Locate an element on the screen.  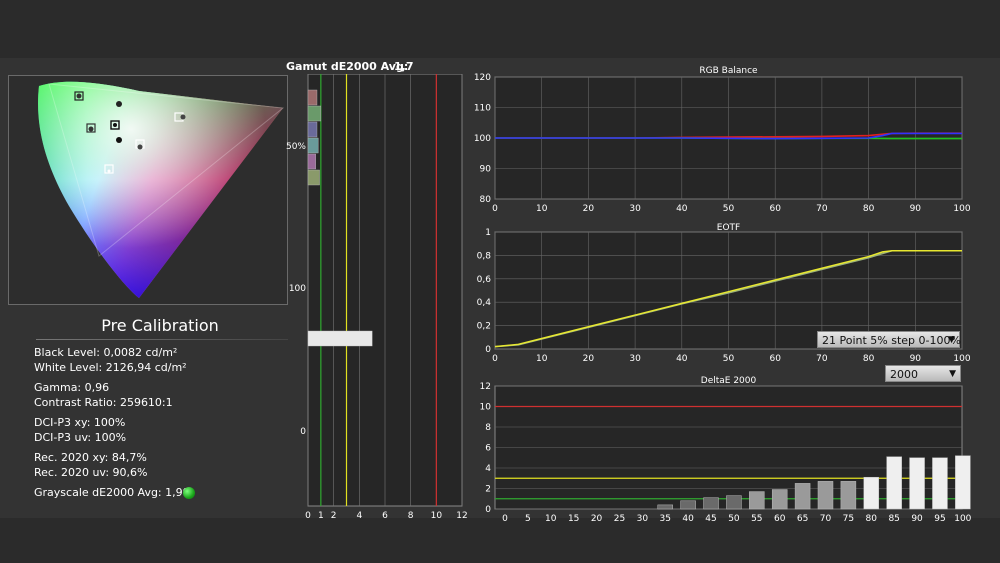
eotf-pattern-dropdown: 21 Point 5% step 0-100% ▼ is located at coordinates (889, 339).